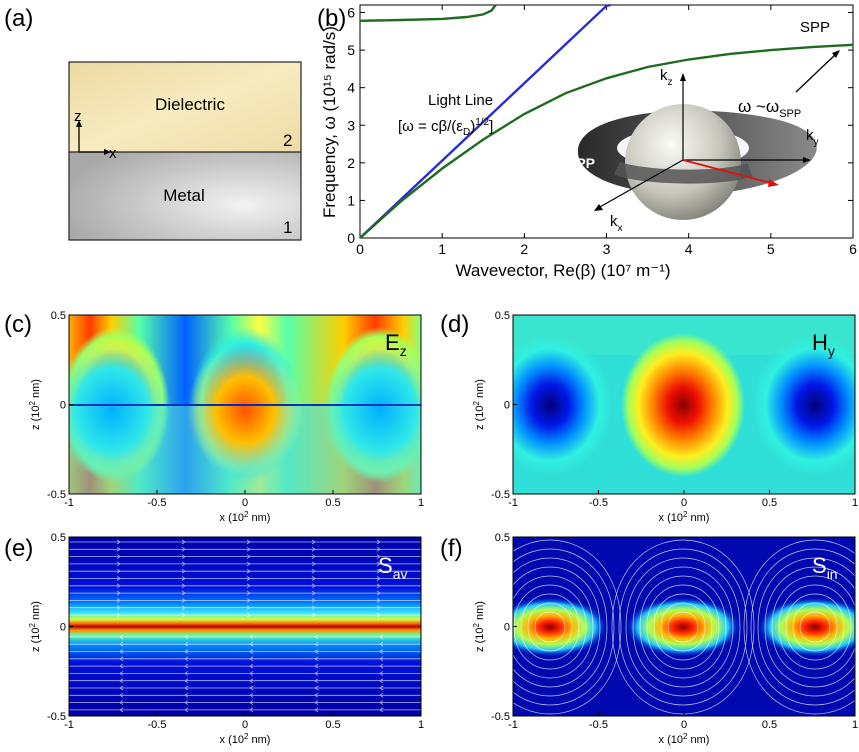  Describe the element at coordinates (853, 249) in the screenshot. I see `x-tick-label: 6` at that location.